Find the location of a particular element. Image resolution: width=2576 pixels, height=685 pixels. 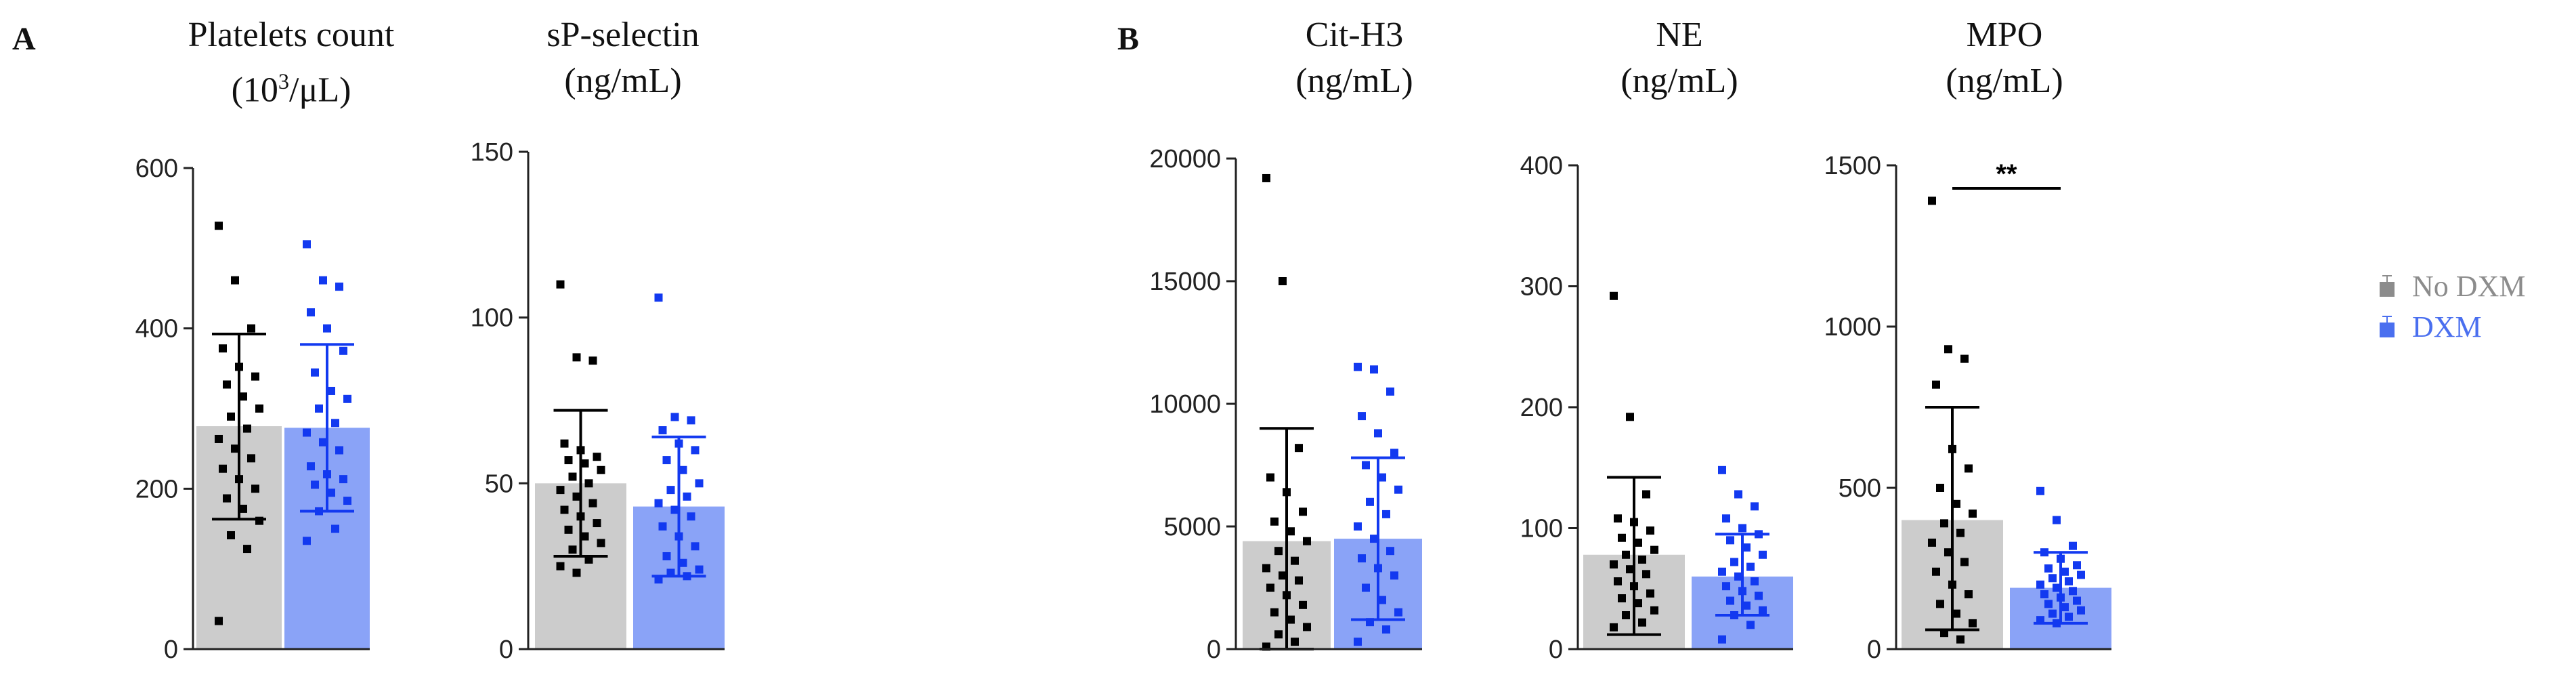

y-tick-label: 1000 is located at coordinates (1852, 327).